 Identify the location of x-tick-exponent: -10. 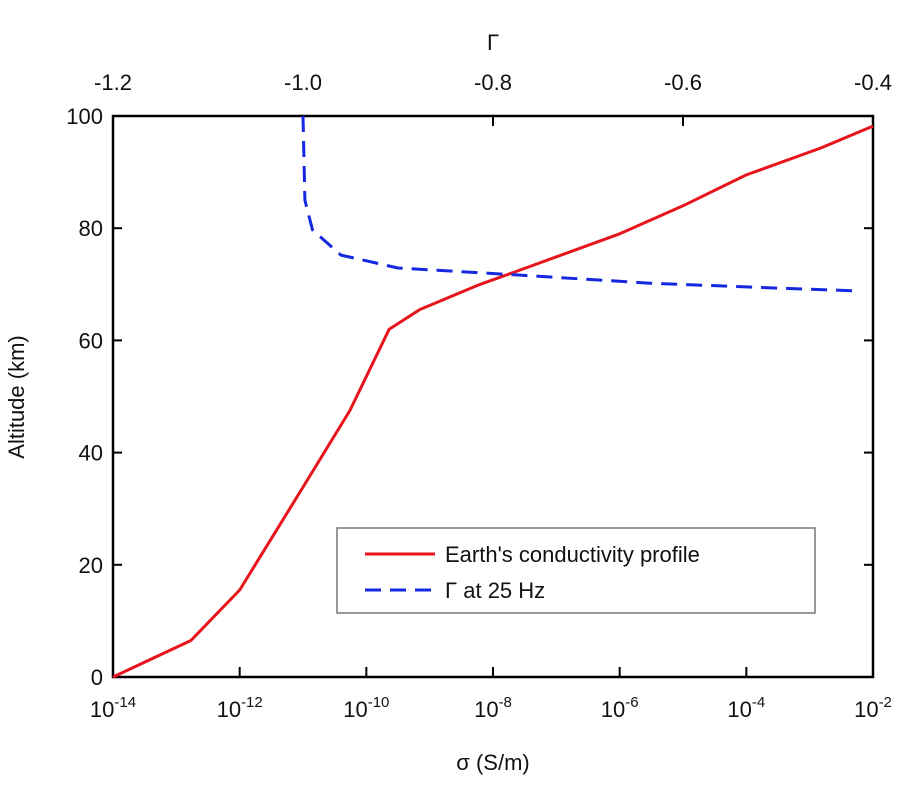
(379, 702).